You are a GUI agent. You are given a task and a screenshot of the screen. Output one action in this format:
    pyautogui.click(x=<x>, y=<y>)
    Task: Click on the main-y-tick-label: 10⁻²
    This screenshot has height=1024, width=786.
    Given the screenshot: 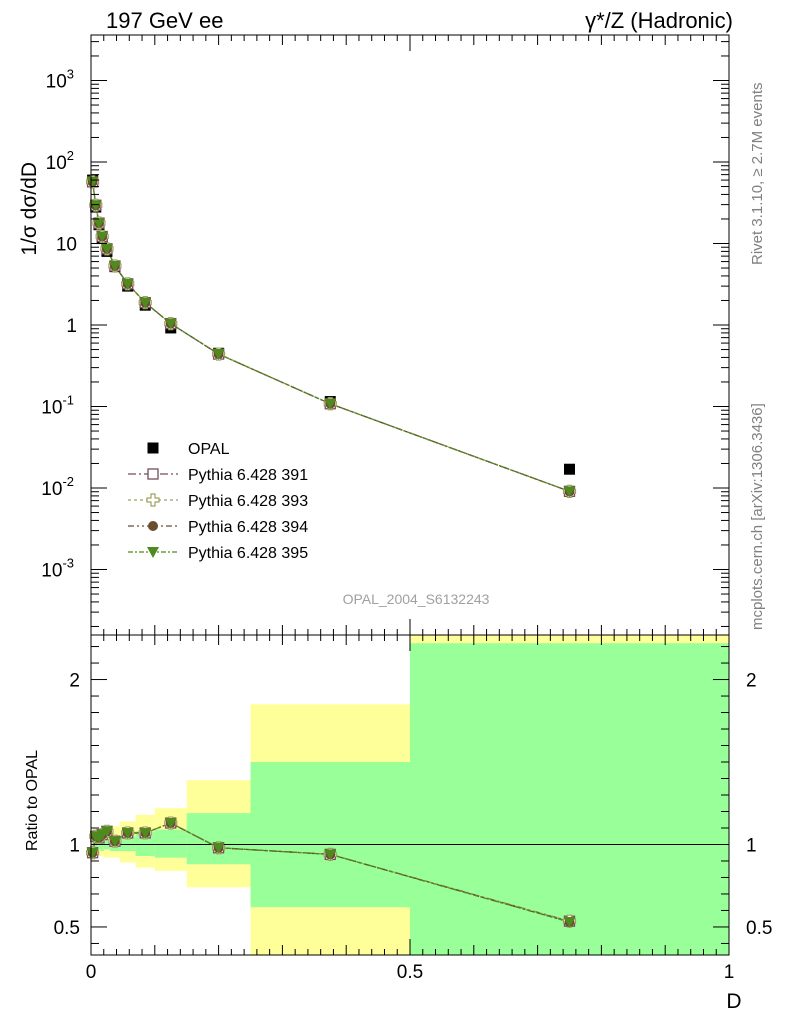 What is the action you would take?
    pyautogui.click(x=57, y=487)
    